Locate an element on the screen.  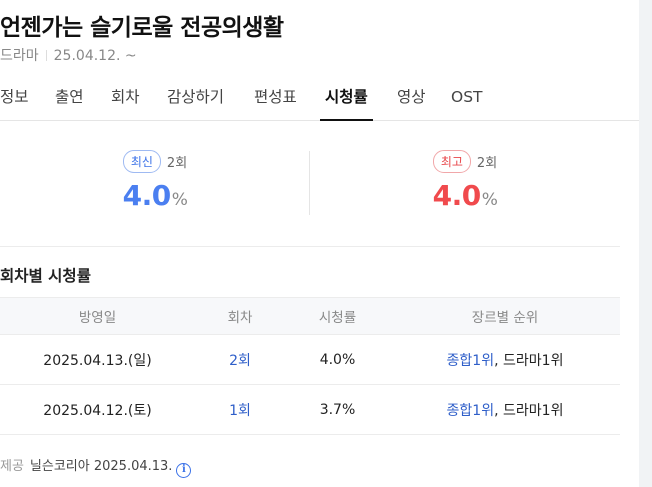
highest-rating-block: 최고 2회 4.0% is located at coordinates (465, 181).